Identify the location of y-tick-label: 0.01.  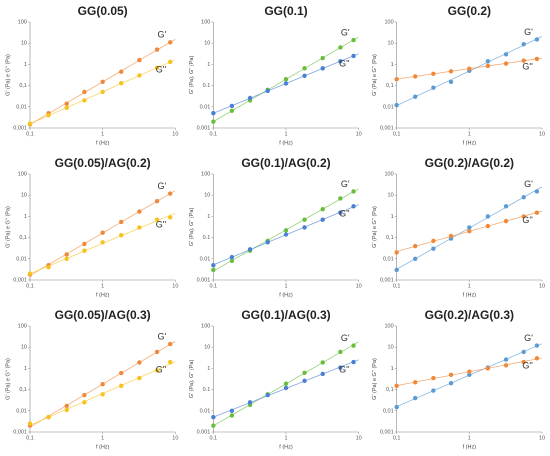
(205, 107).